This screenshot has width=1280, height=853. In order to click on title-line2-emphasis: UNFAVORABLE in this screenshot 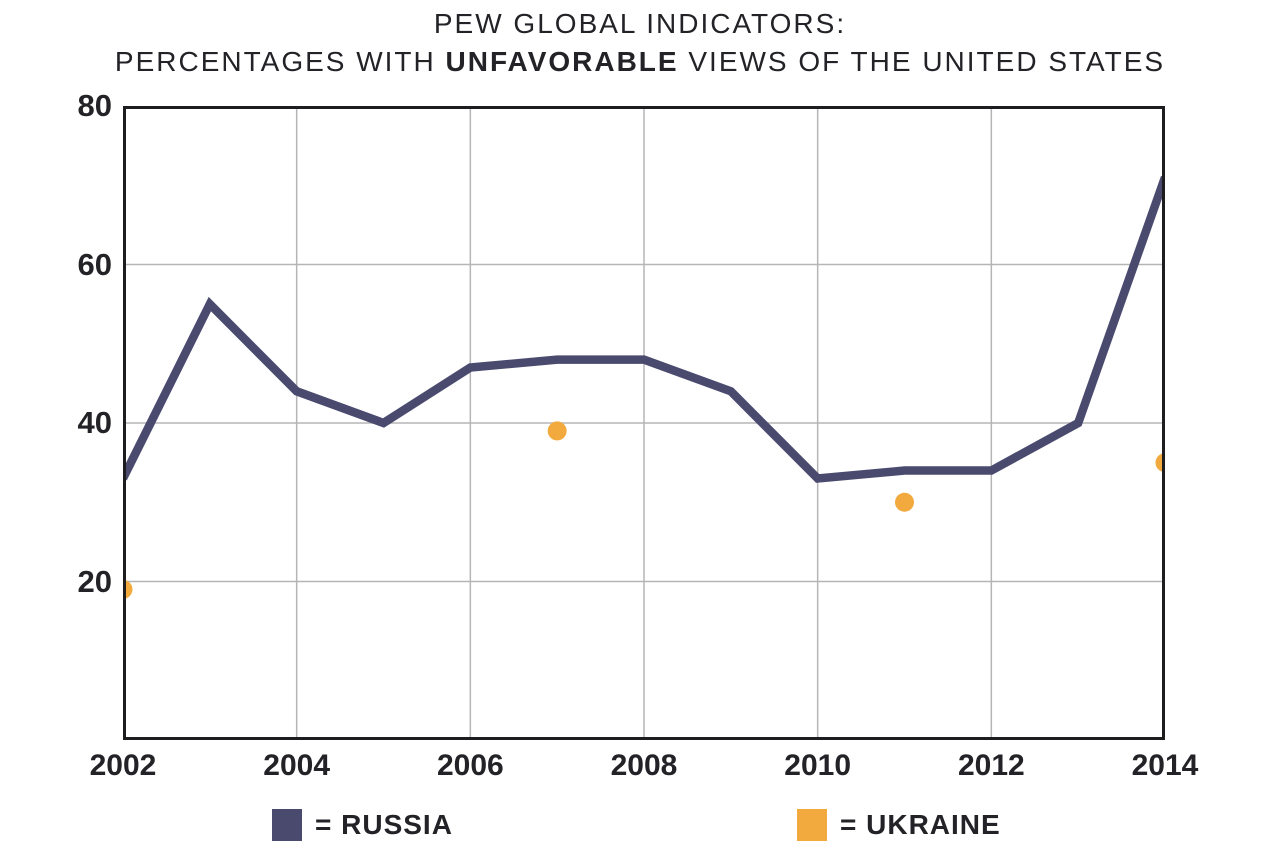, I will do `click(562, 61)`.